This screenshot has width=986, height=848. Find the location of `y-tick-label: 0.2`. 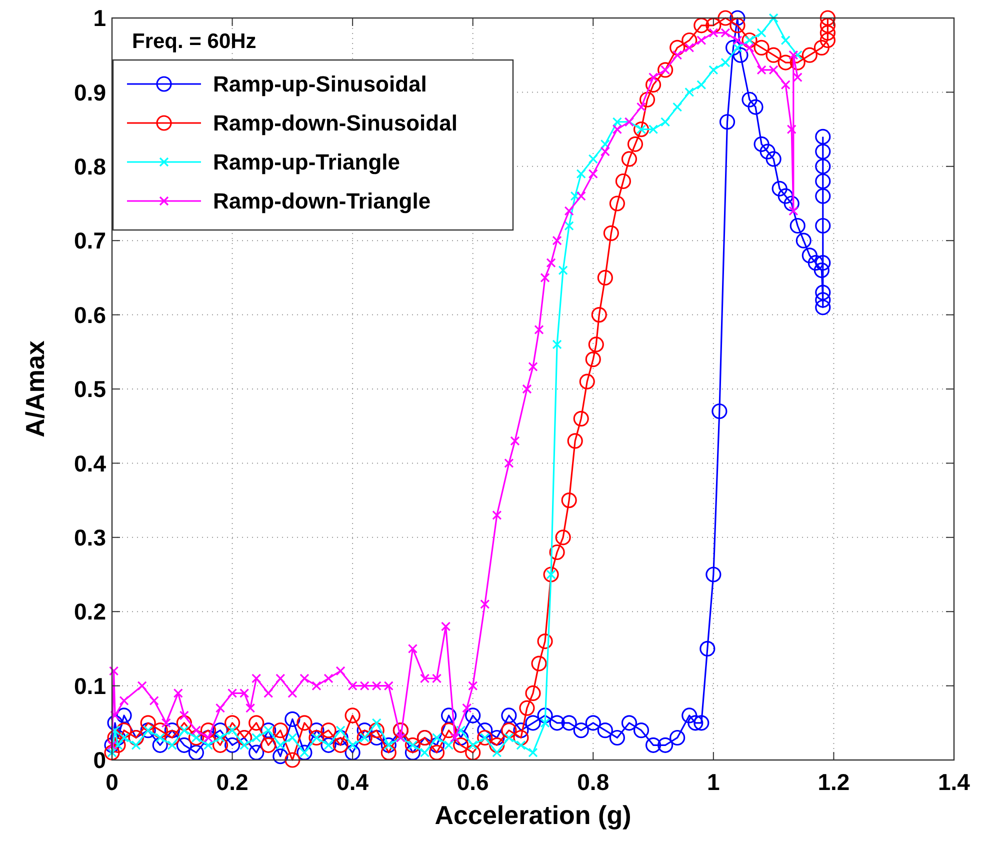

y-tick-label: 0.2 is located at coordinates (90, 611).